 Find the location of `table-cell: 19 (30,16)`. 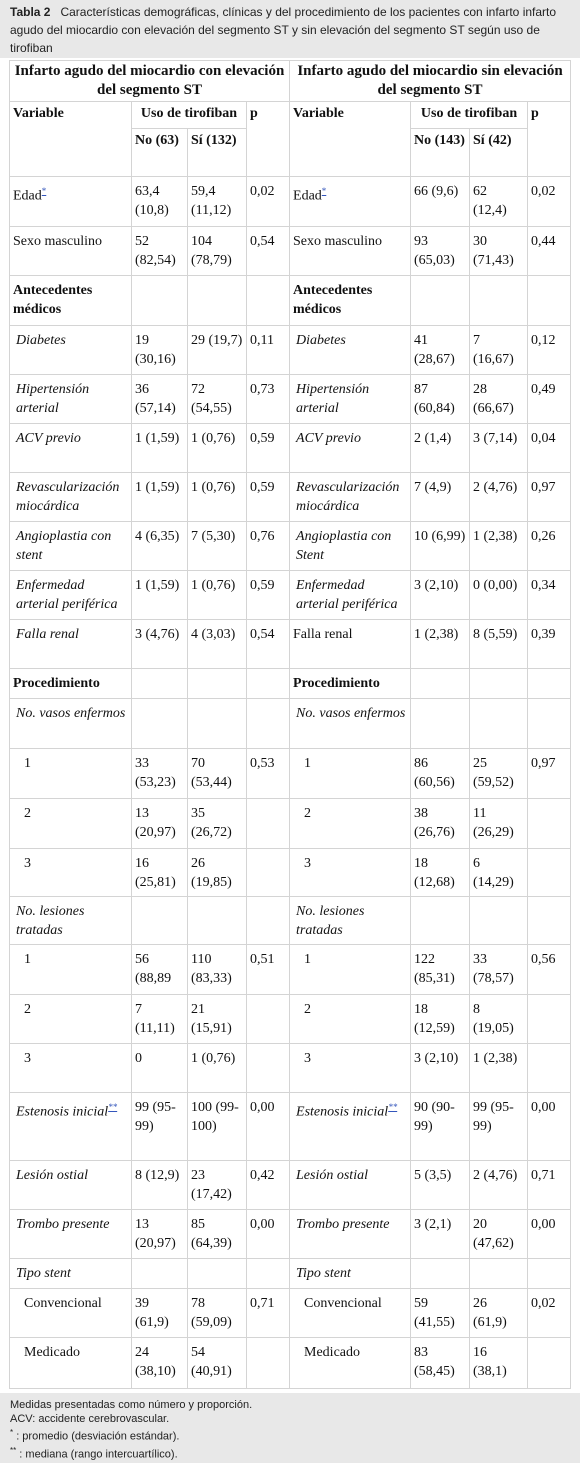

table-cell: 19 (30,16) is located at coordinates (159, 350).